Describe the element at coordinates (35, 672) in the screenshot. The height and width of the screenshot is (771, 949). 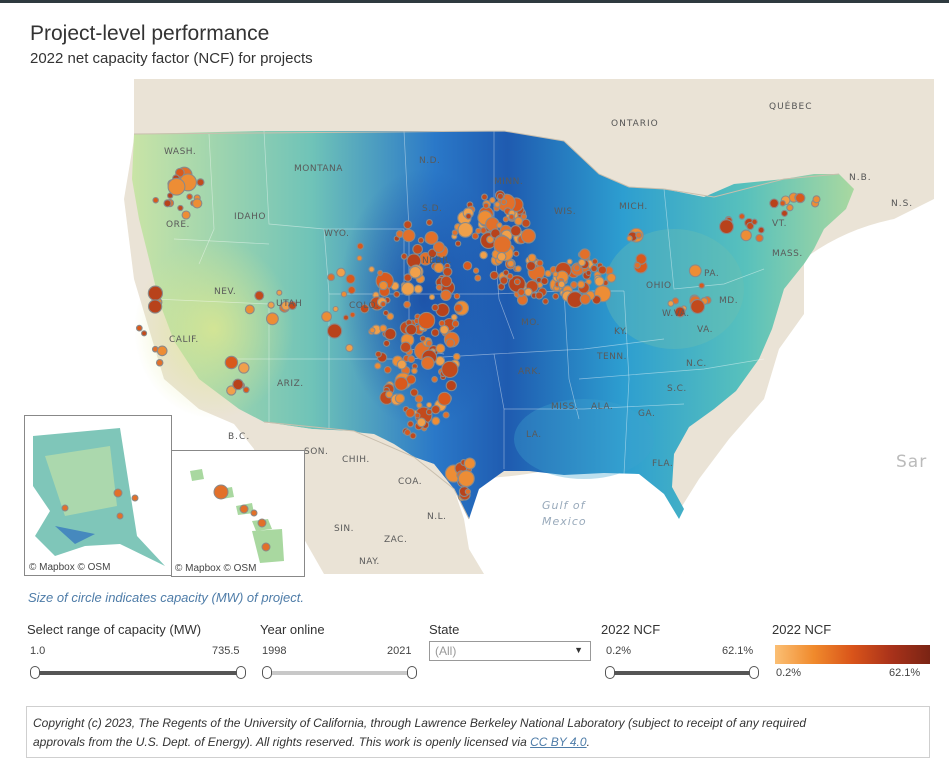
I see `capacity-slider-min-handle` at that location.